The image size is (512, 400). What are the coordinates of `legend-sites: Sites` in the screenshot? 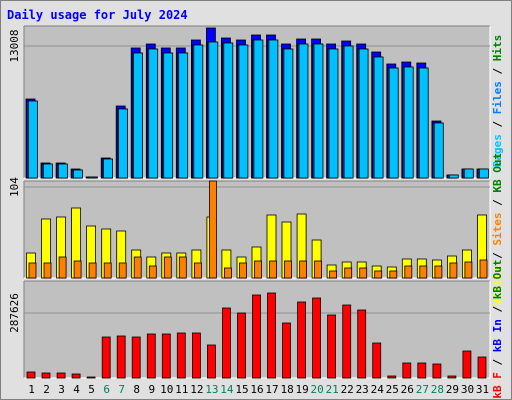 It's located at (497, 228).